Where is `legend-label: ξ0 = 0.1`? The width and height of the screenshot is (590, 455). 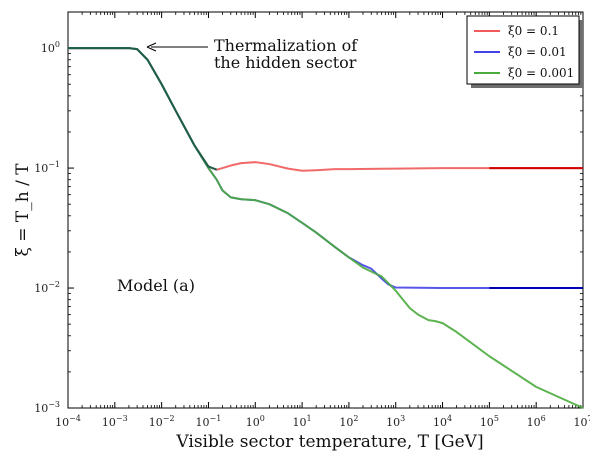 legend-label: ξ0 = 0.1 is located at coordinates (533, 31).